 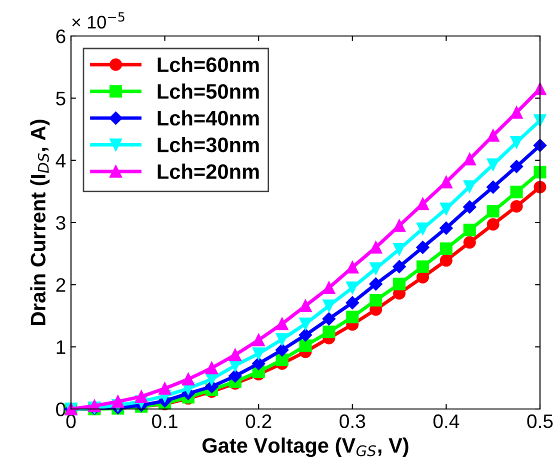 I want to click on x-tick-label: 0.2, so click(x=259, y=421).